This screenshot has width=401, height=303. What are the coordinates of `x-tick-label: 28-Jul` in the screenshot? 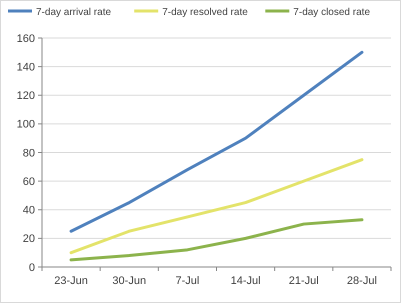 It's located at (361, 281).